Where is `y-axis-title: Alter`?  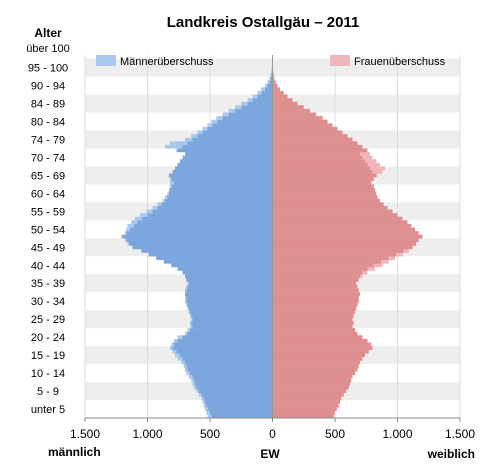
y-axis-title: Alter is located at coordinates (48, 33).